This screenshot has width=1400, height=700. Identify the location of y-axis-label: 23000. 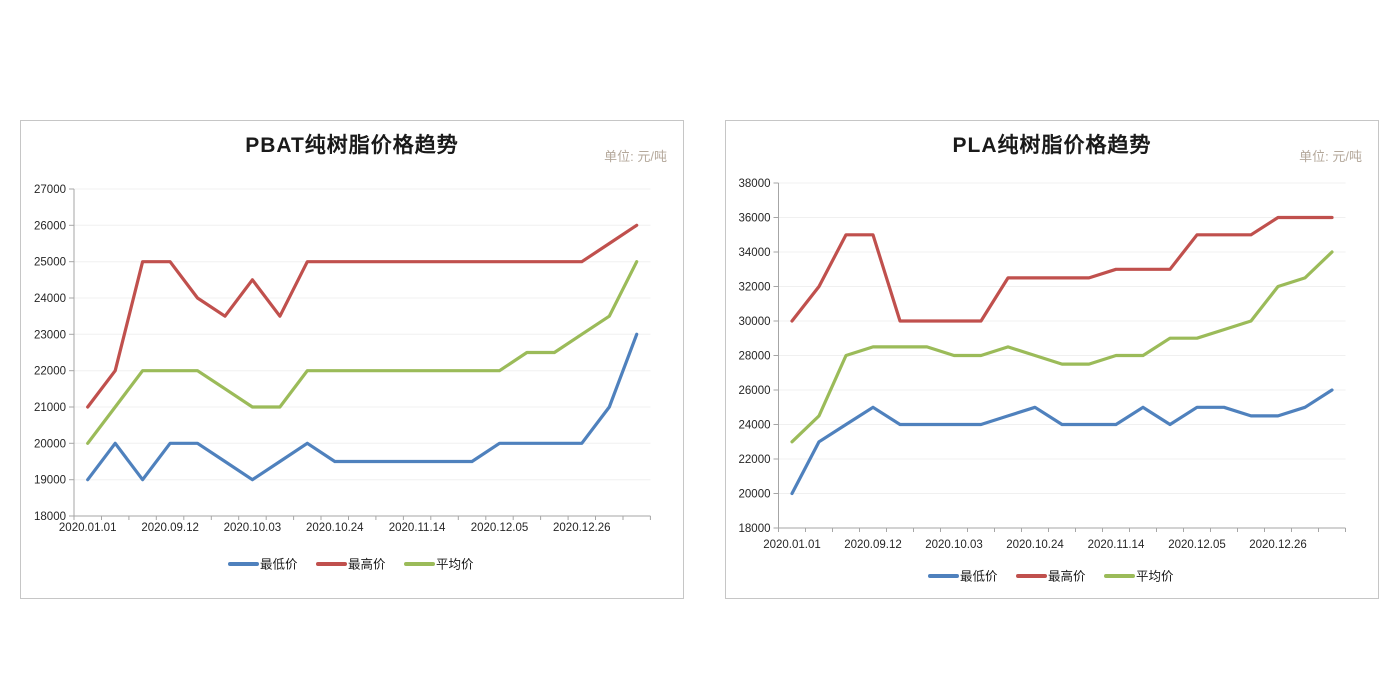
(50, 335).